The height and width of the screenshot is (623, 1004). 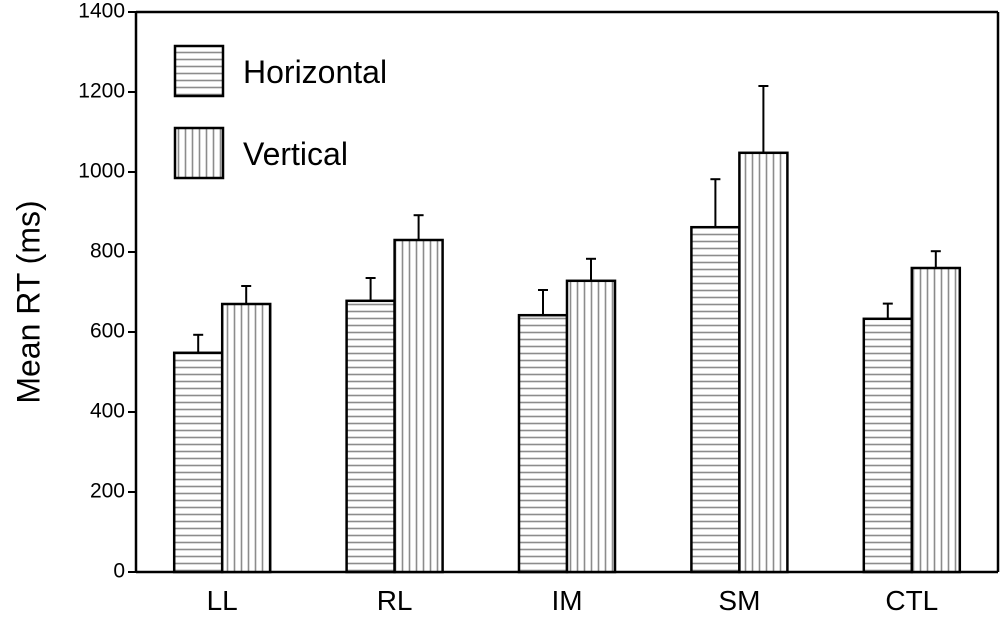 I want to click on y-axis-title: Mean RT (ms), so click(x=28, y=301).